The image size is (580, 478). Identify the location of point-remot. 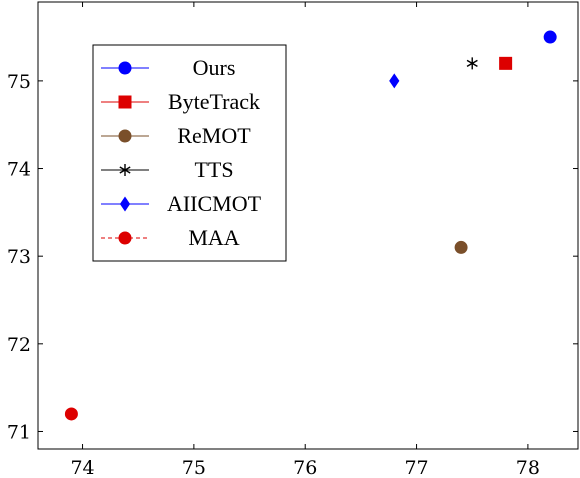
(461, 247).